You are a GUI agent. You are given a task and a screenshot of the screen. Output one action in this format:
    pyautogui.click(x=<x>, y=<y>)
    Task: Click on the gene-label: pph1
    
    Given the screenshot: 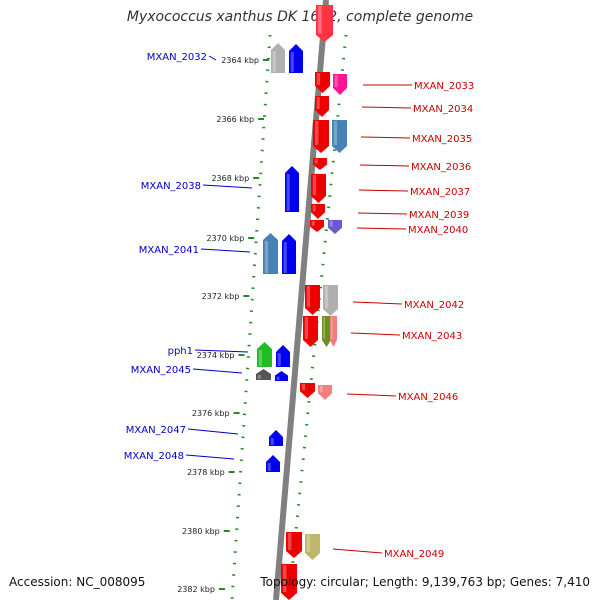 What is the action you would take?
    pyautogui.click(x=180, y=351)
    